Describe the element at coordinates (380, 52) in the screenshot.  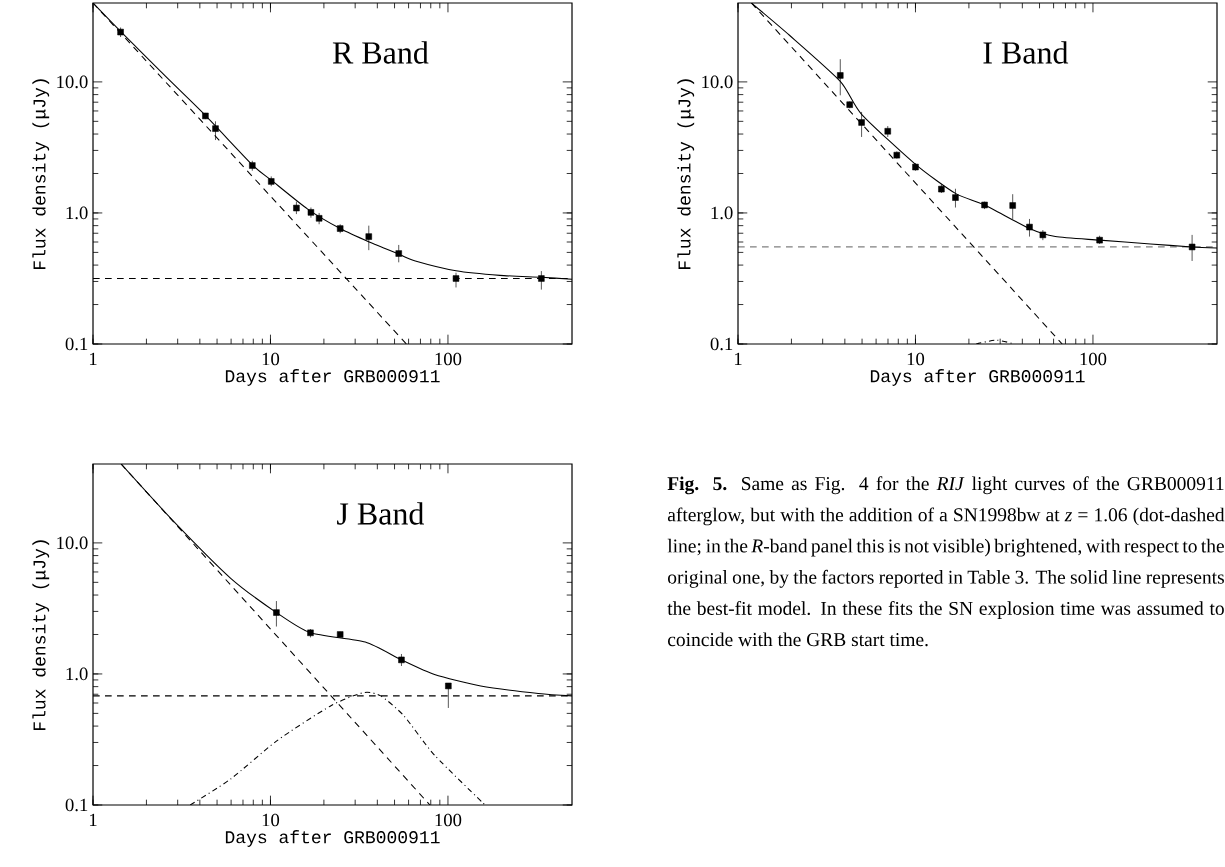
I see `text: R Band` at that location.